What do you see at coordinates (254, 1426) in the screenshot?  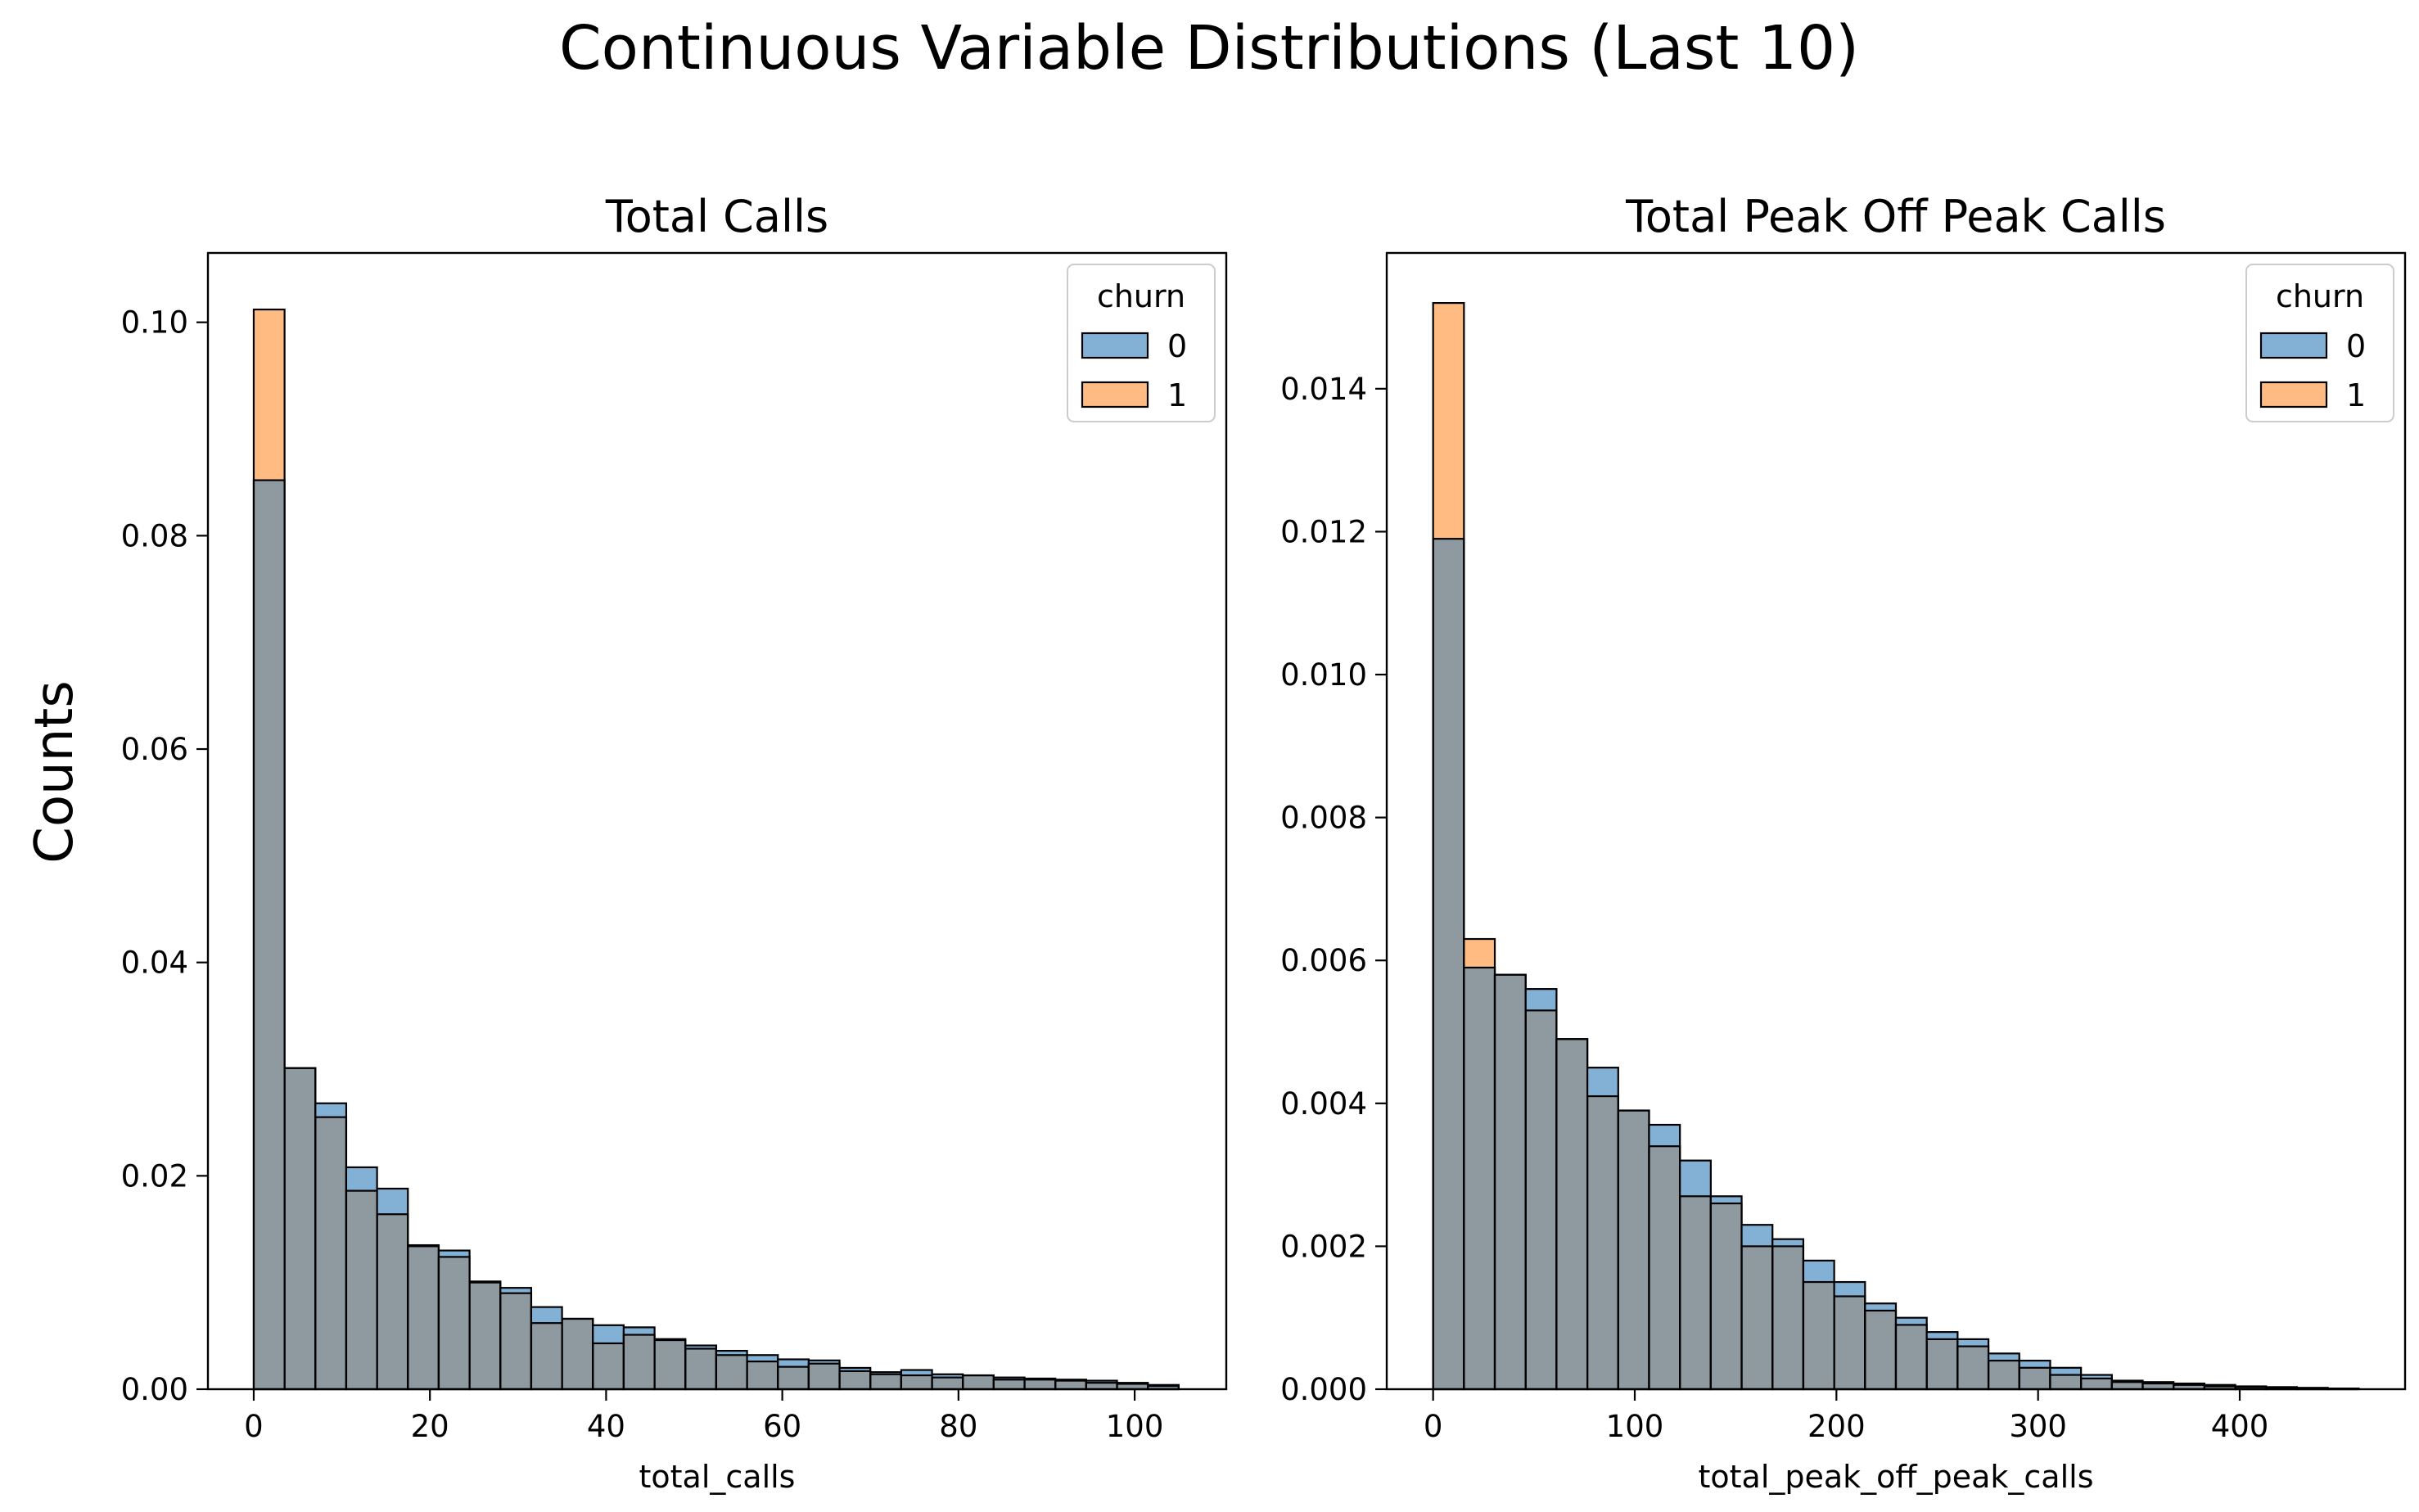 I see `x-tick-label-total-calls: 0` at bounding box center [254, 1426].